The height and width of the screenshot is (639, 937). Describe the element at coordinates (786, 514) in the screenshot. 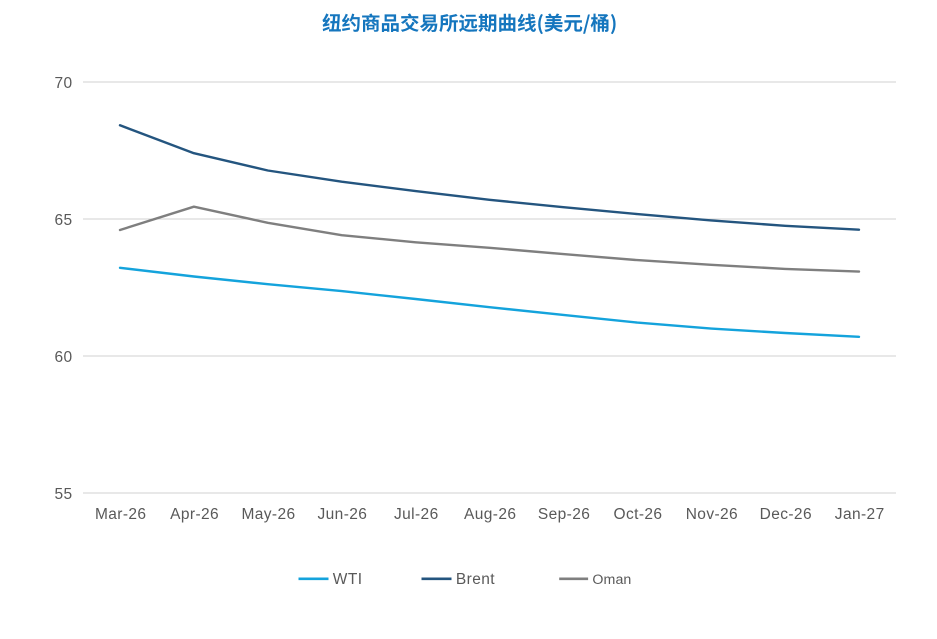

I see `svg-text: Dec-26` at that location.